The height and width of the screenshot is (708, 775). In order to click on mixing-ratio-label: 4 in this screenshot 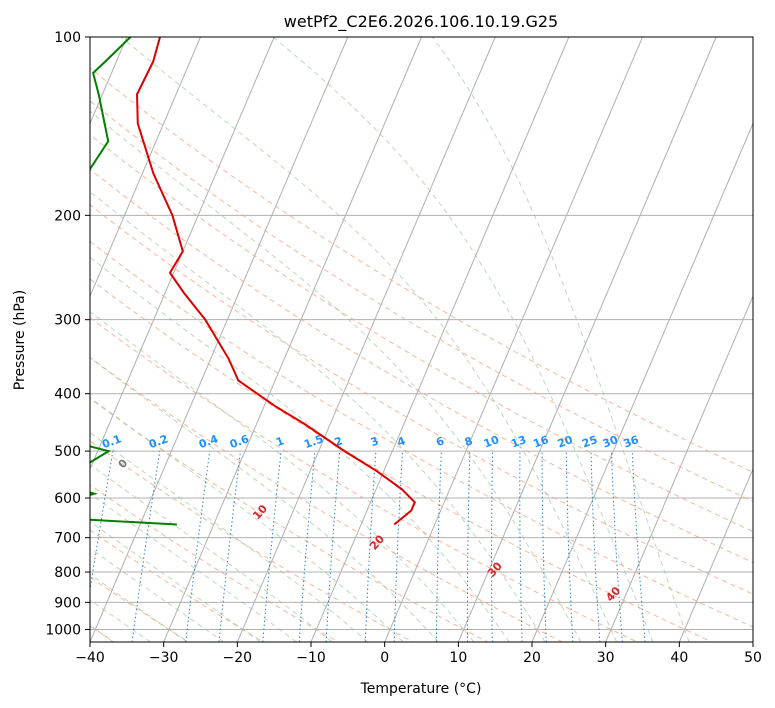, I will do `click(401, 441)`.